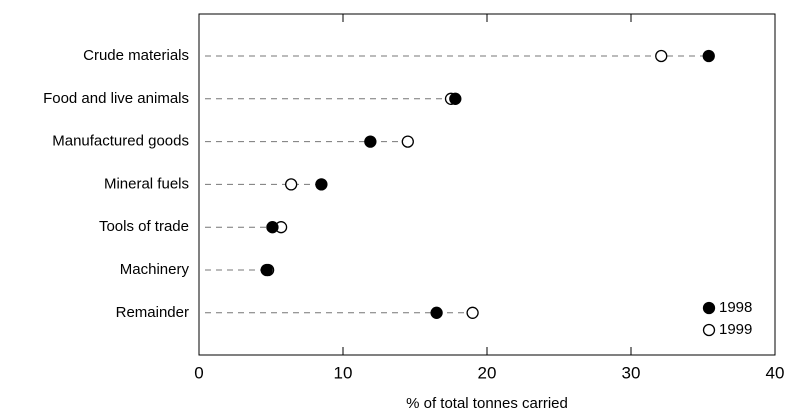 The height and width of the screenshot is (416, 793). What do you see at coordinates (146, 183) in the screenshot?
I see `y-tick-label: Mineral fuels` at bounding box center [146, 183].